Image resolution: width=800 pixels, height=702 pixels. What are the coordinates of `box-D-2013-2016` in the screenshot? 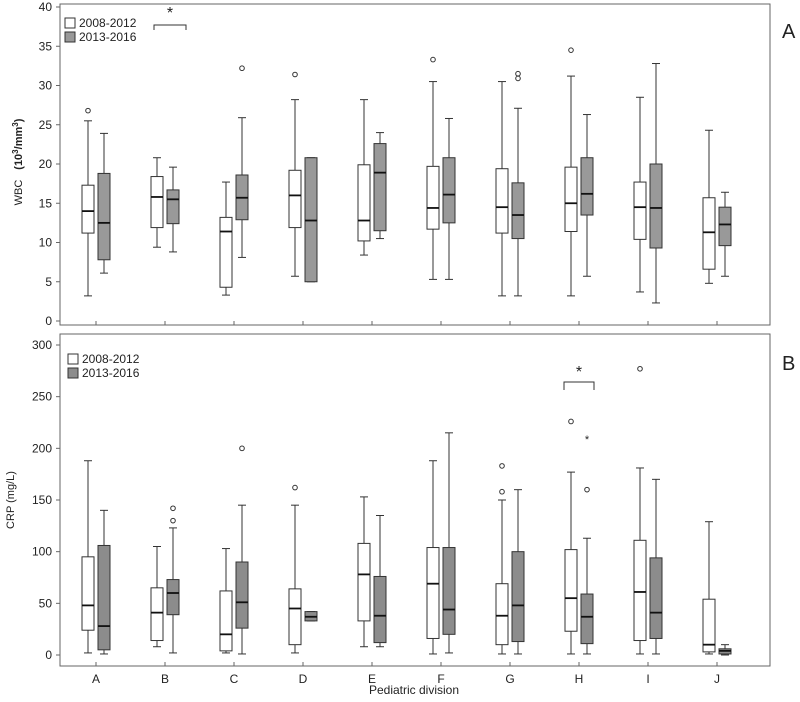 It's located at (311, 616).